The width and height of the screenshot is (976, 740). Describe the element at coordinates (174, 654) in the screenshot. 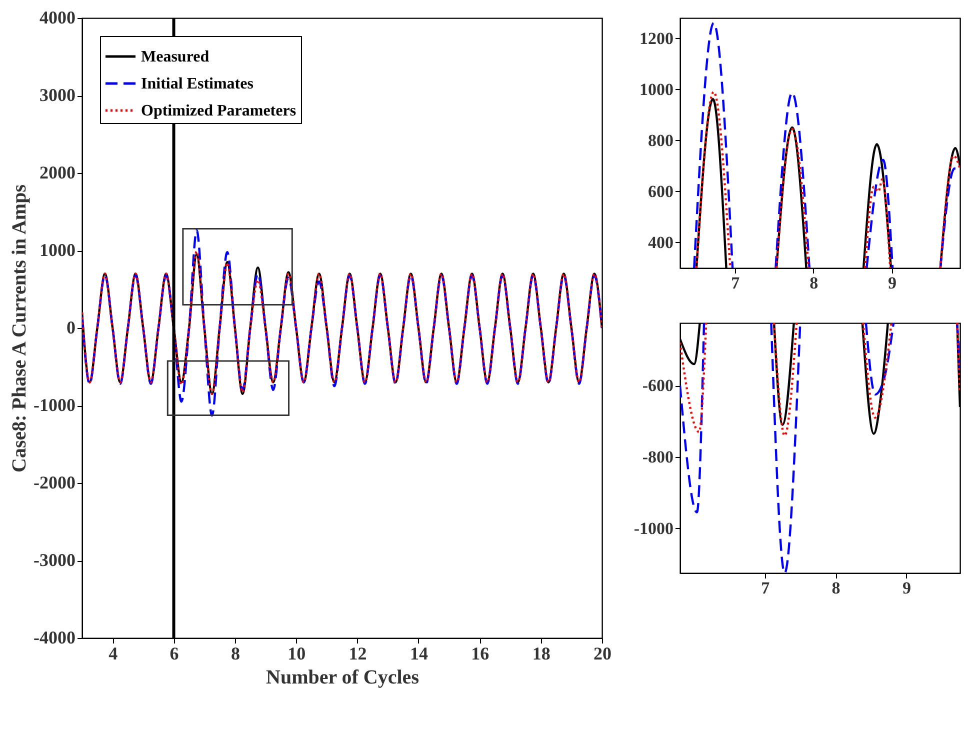

I see `x-tick-label: 6` at that location.